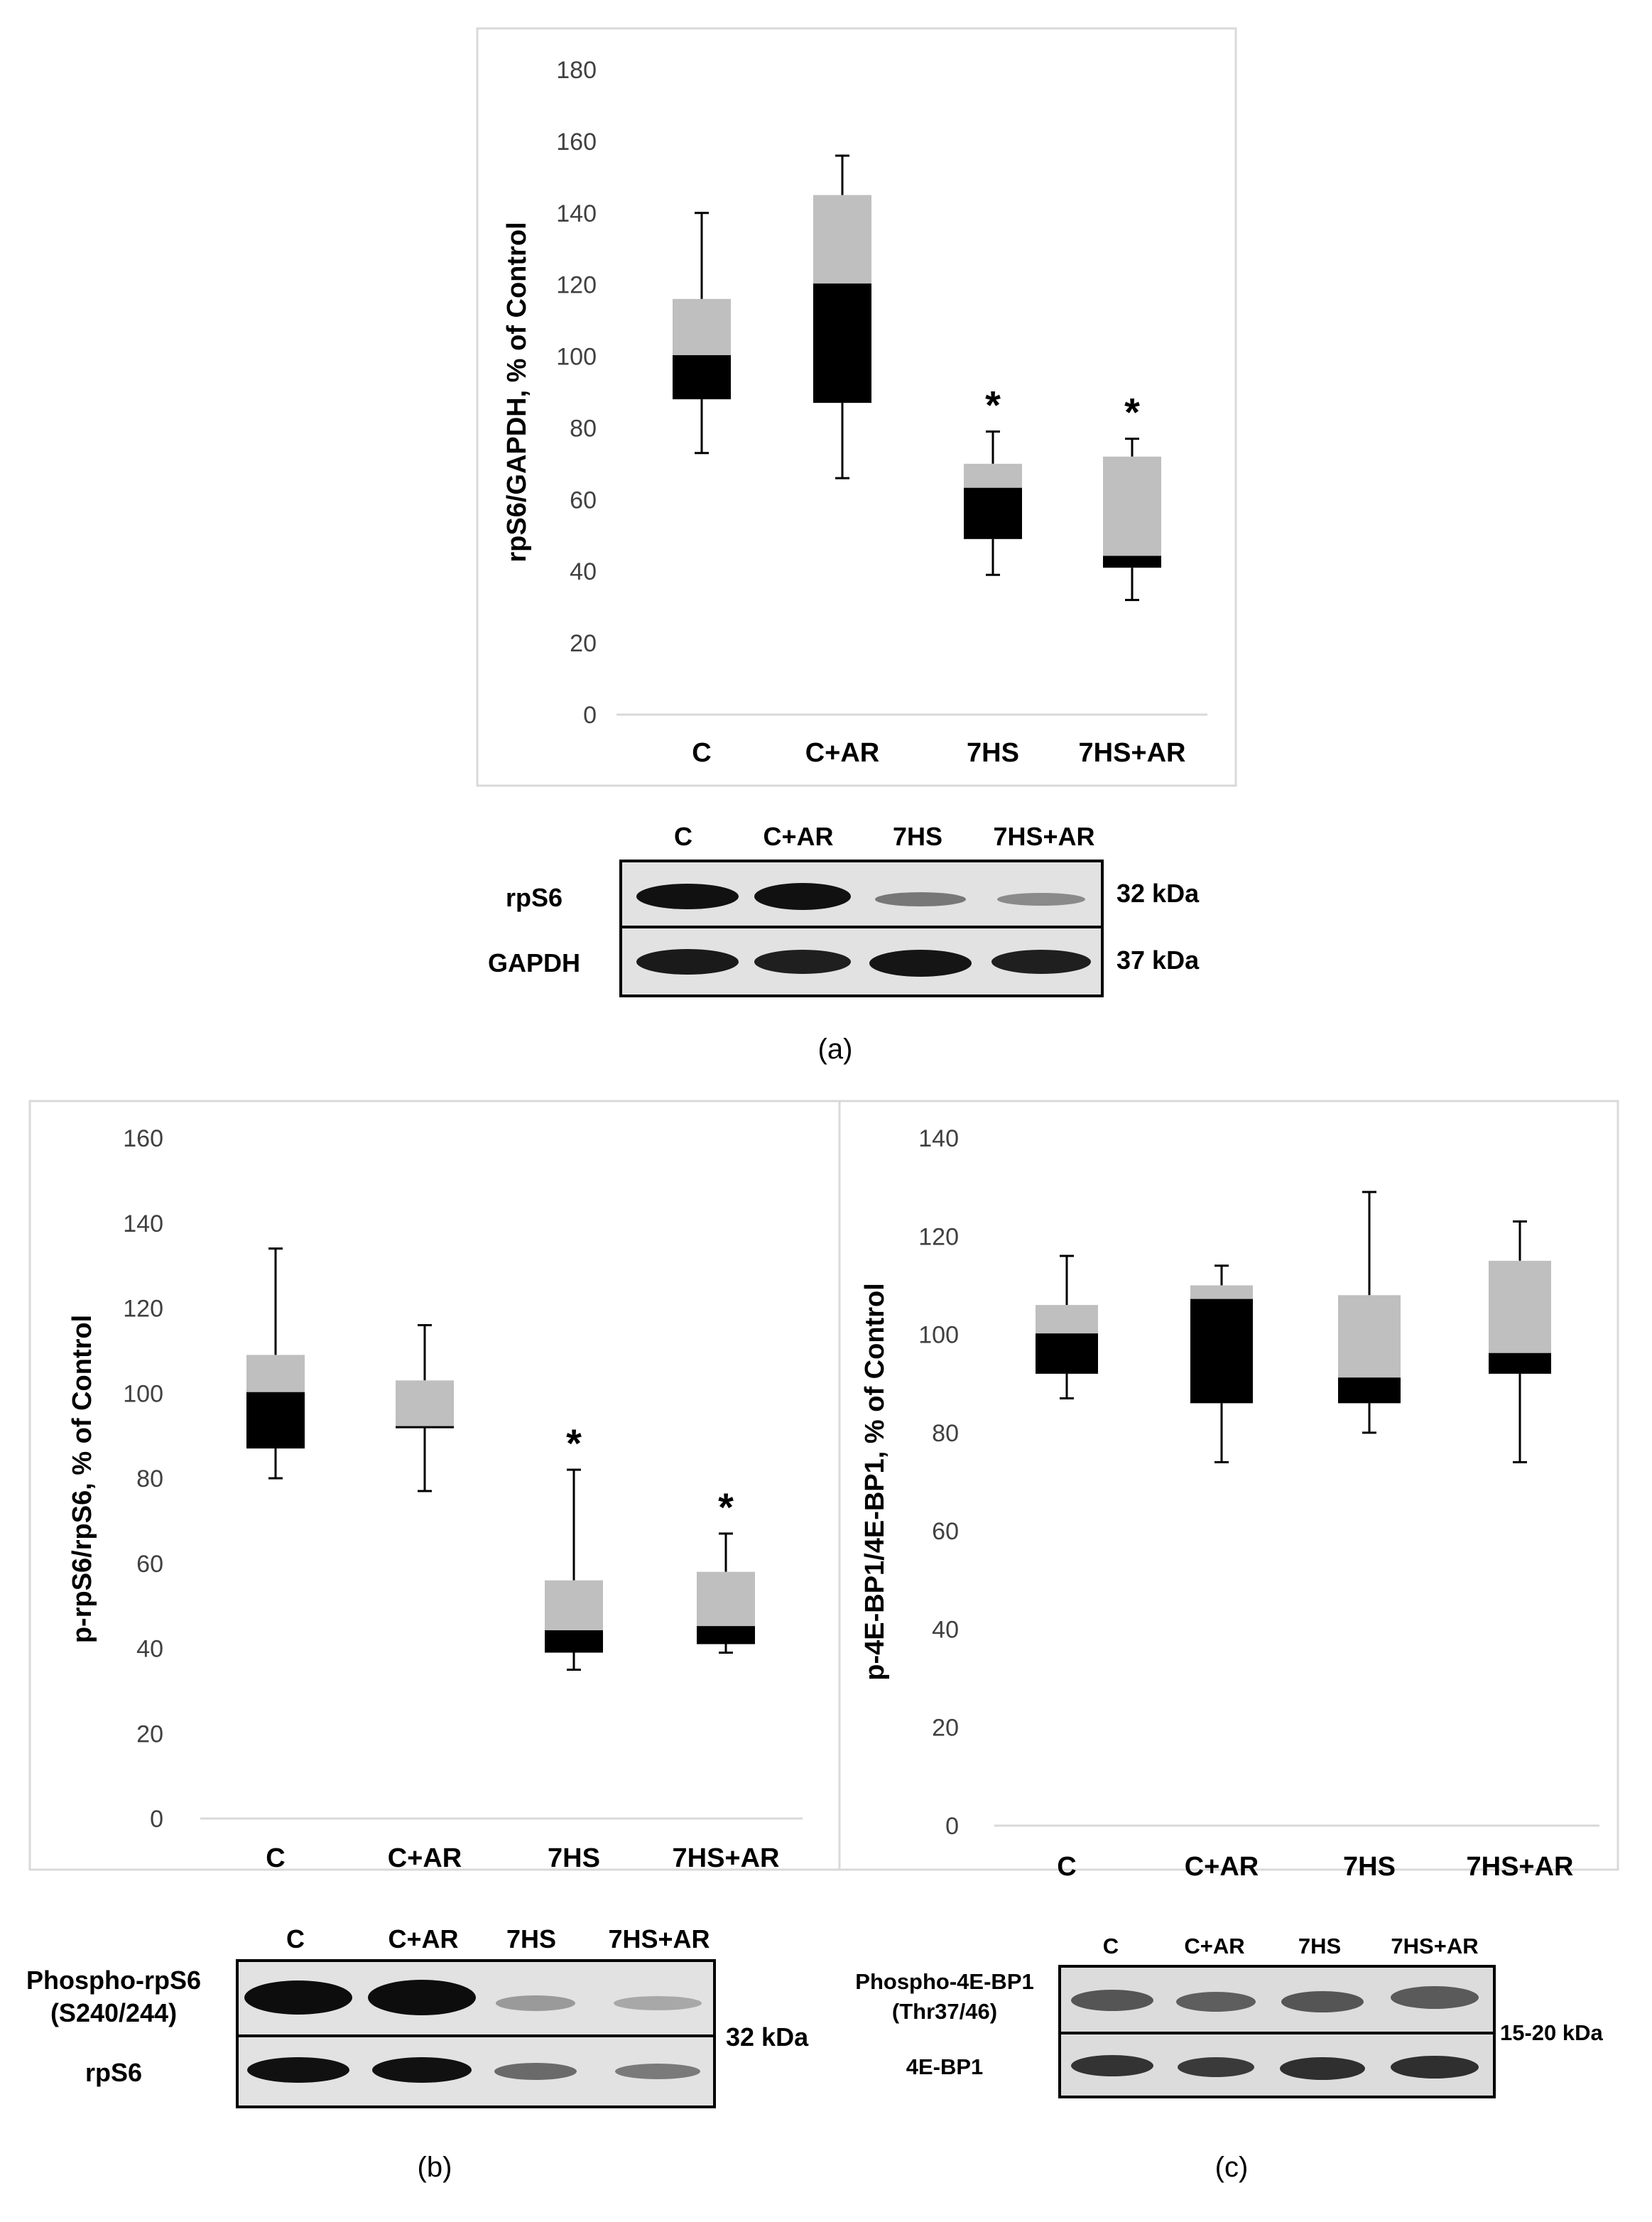  Describe the element at coordinates (1434, 1946) in the screenshot. I see `blot-c-lane-4: 7HS+AR` at that location.